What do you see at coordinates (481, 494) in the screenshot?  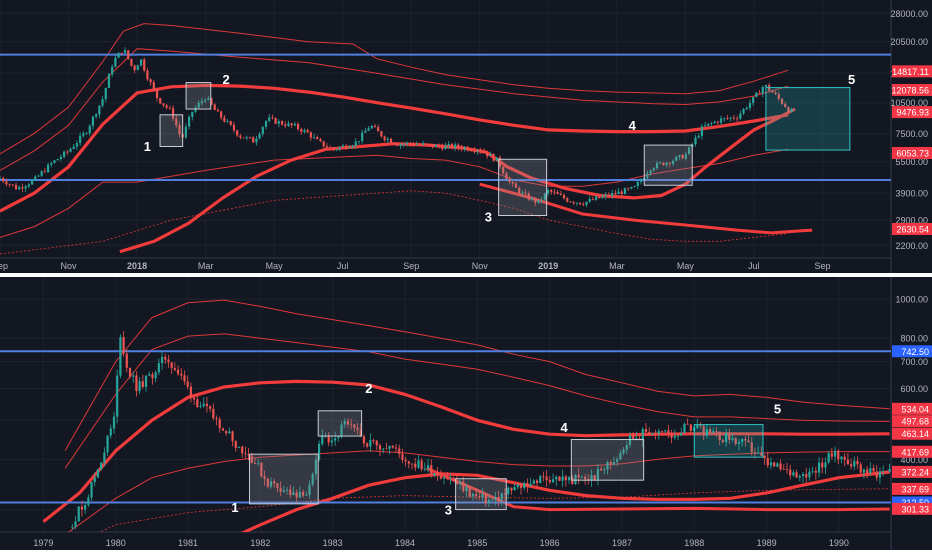 I see `gray-pattern-box` at bounding box center [481, 494].